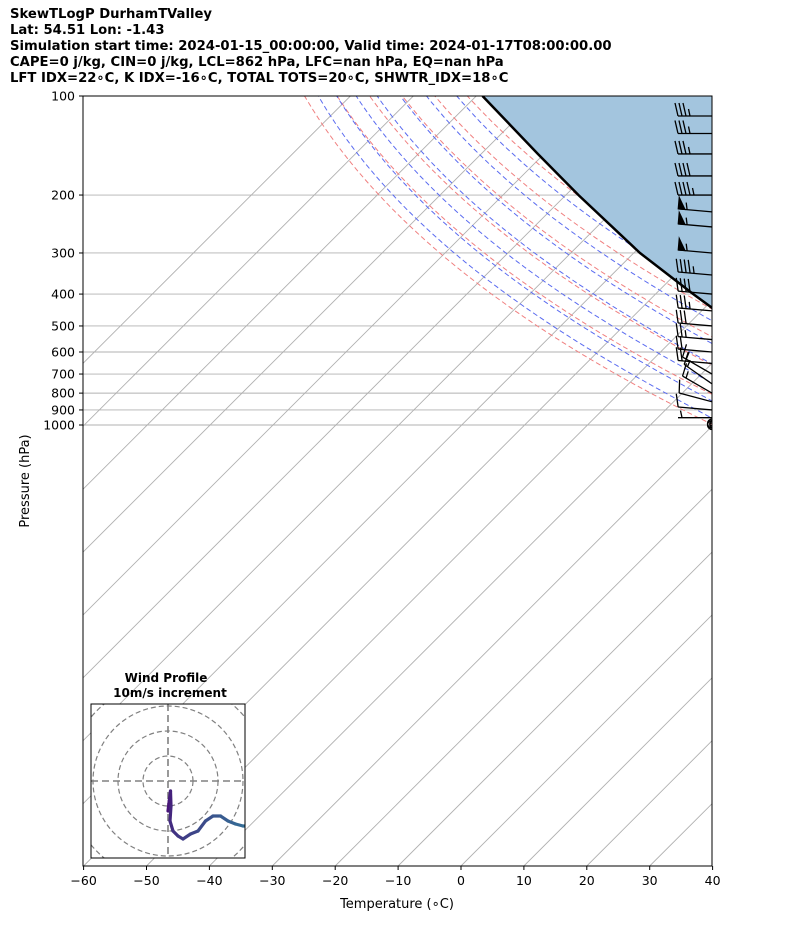 Image resolution: width=794 pixels, height=937 pixels. Describe the element at coordinates (398, 880) in the screenshot. I see `x-tick-label: −10` at that location.